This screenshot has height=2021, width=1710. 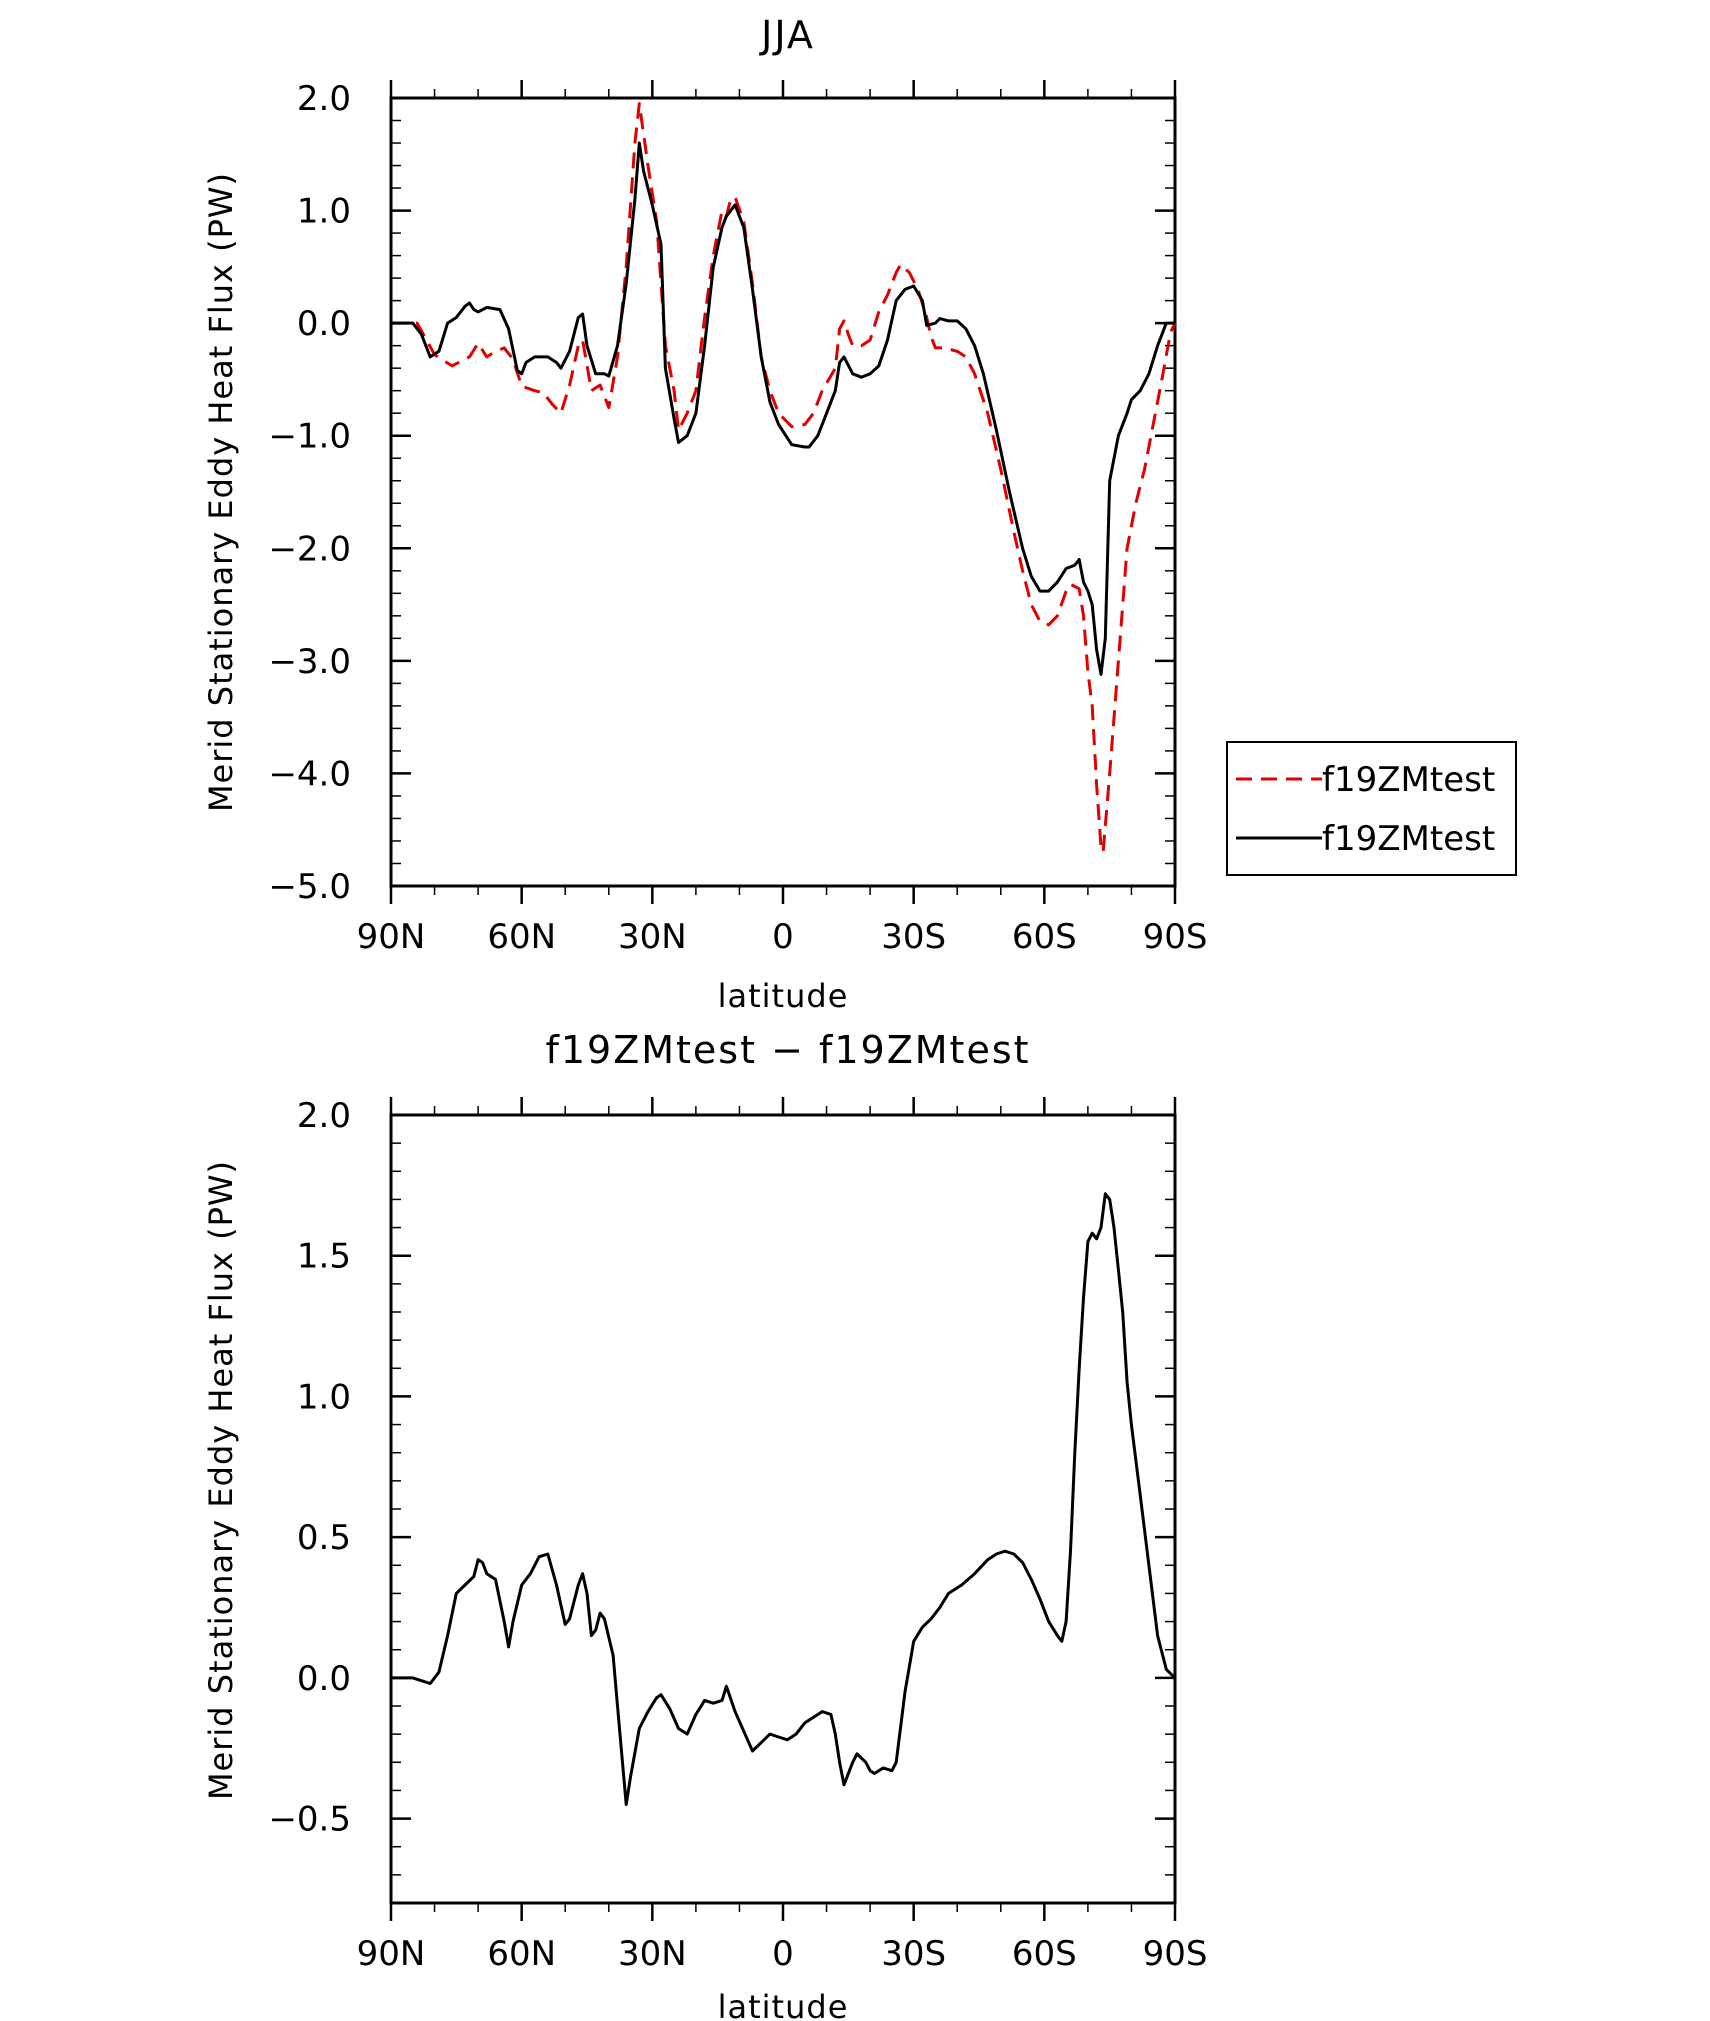 I want to click on chart-title: f19ZMtest − f19ZMtest, so click(x=787, y=1050).